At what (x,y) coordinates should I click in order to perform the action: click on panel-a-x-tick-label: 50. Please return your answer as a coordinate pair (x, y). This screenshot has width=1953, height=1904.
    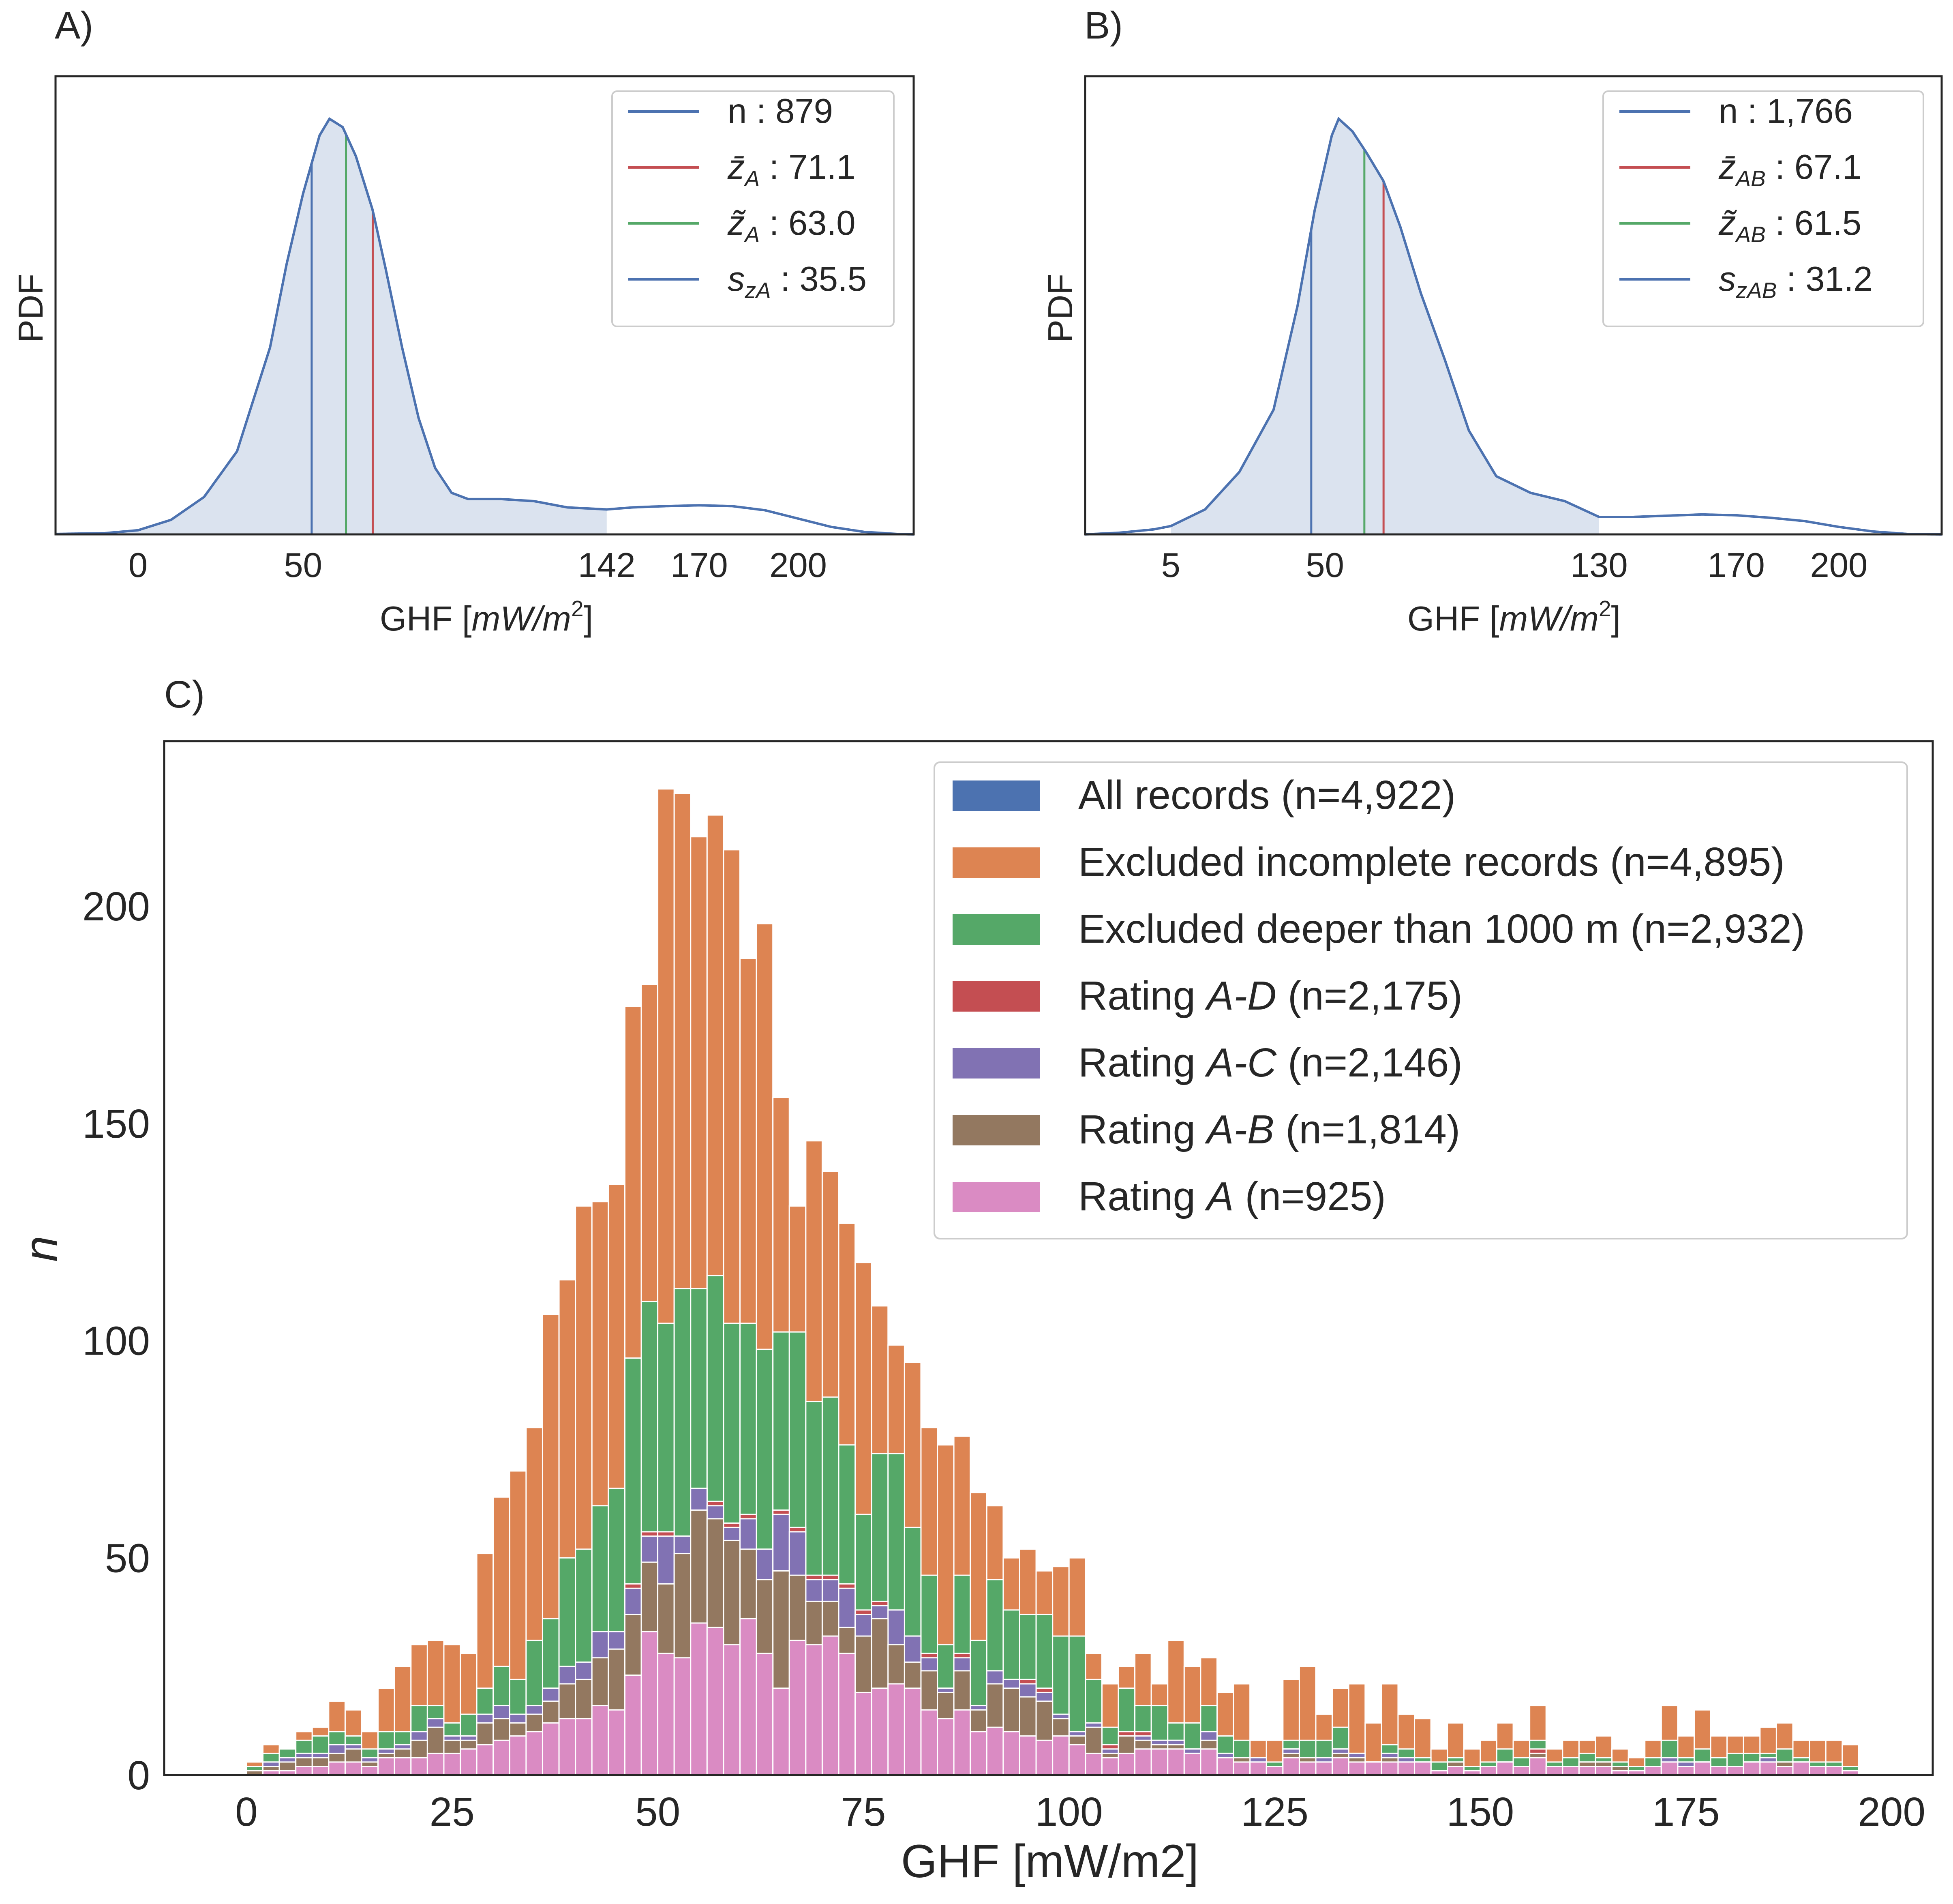
    Looking at the image, I should click on (303, 565).